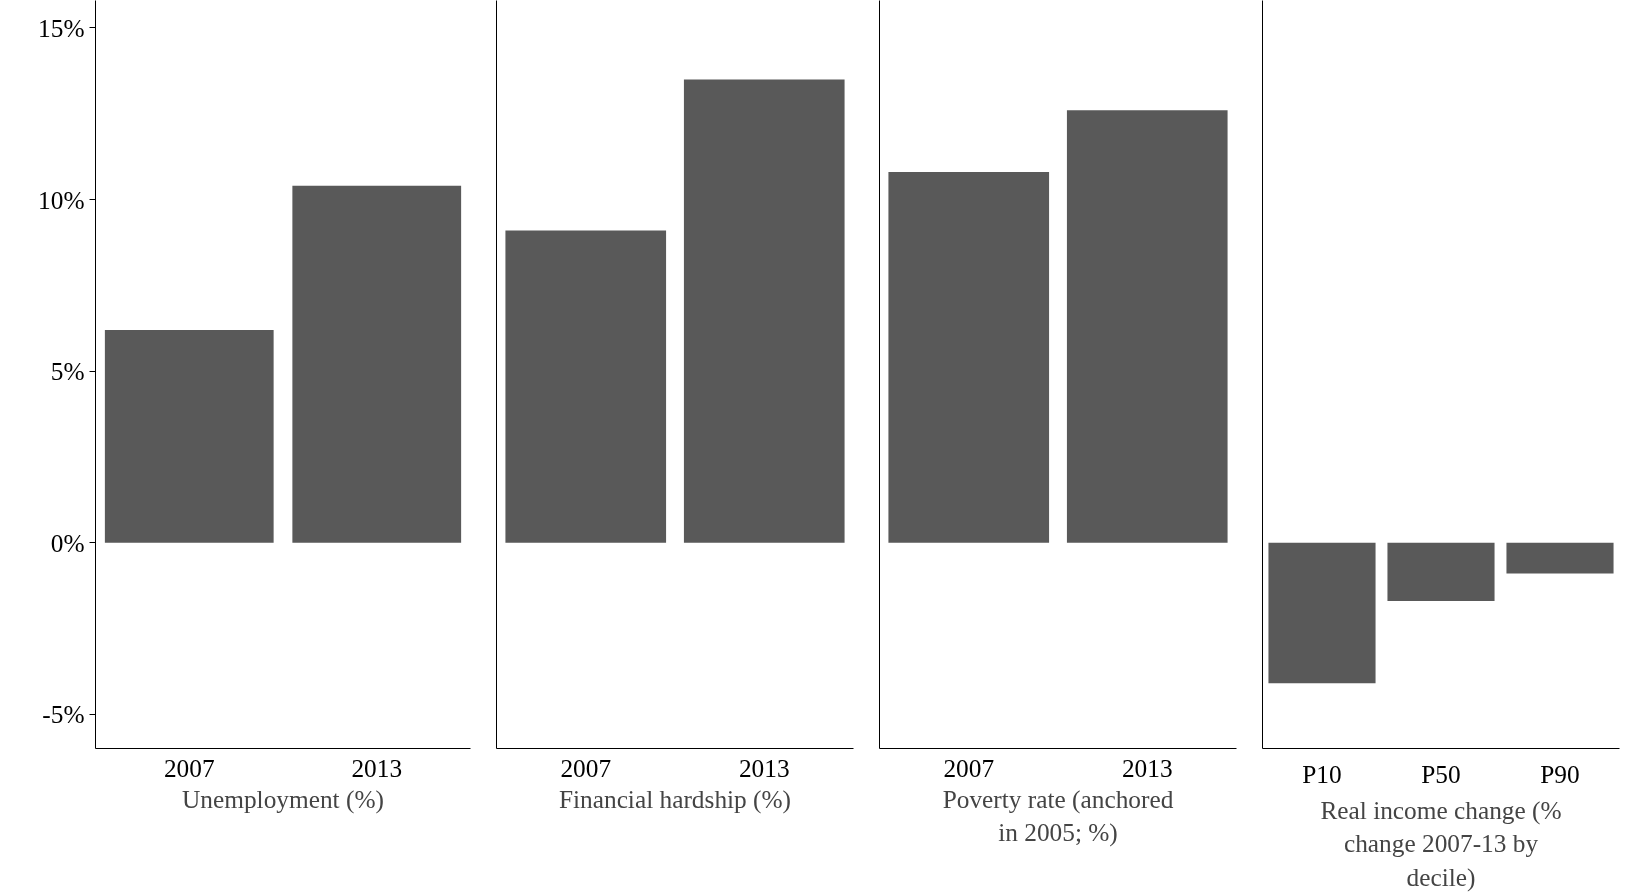 This screenshot has height=893, width=1640. Describe the element at coordinates (63, 714) in the screenshot. I see `y-tick-label: -5%` at that location.